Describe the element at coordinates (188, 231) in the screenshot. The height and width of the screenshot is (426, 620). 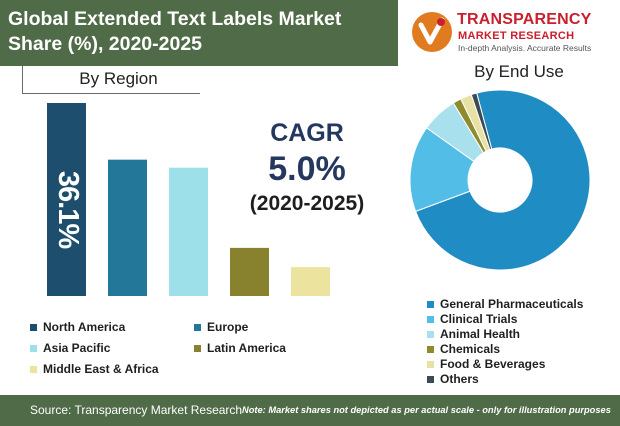
I see `bar-asia-pacific` at that location.